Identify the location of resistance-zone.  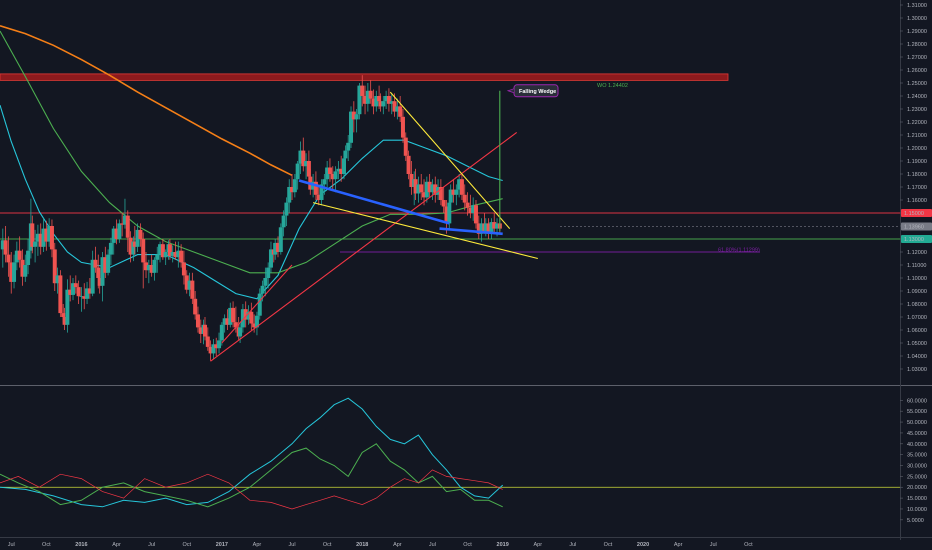
(364, 77).